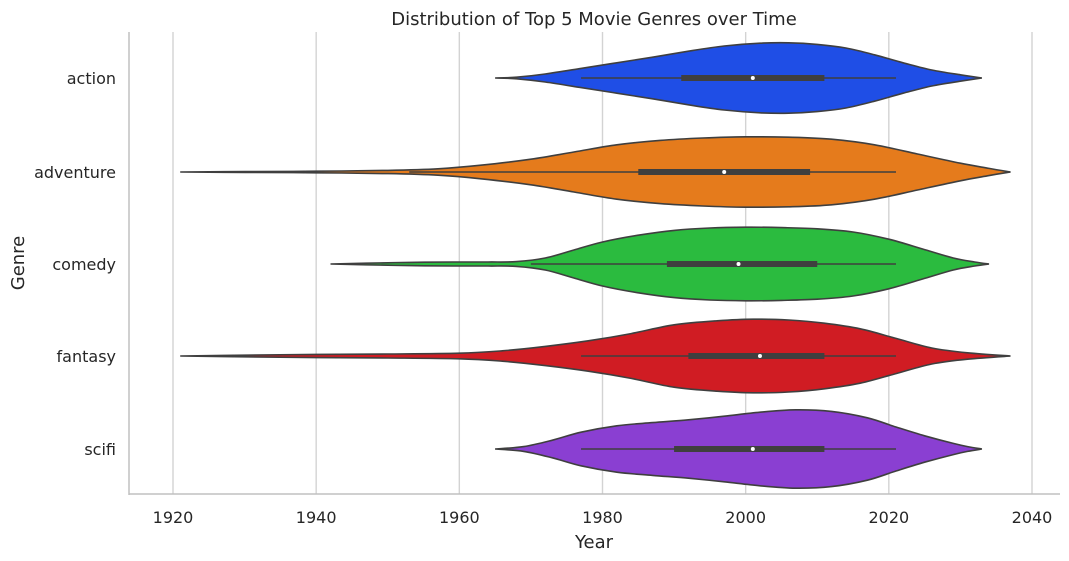 Image resolution: width=1069 pixels, height=561 pixels. Describe the element at coordinates (316, 517) in the screenshot. I see `x-tick-1940: 1940` at that location.